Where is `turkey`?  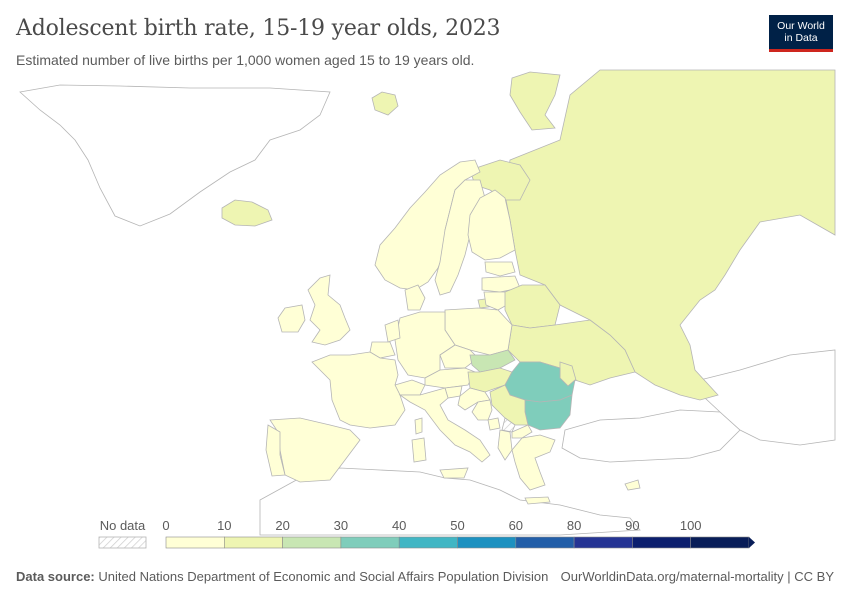 turkey is located at coordinates (651, 436).